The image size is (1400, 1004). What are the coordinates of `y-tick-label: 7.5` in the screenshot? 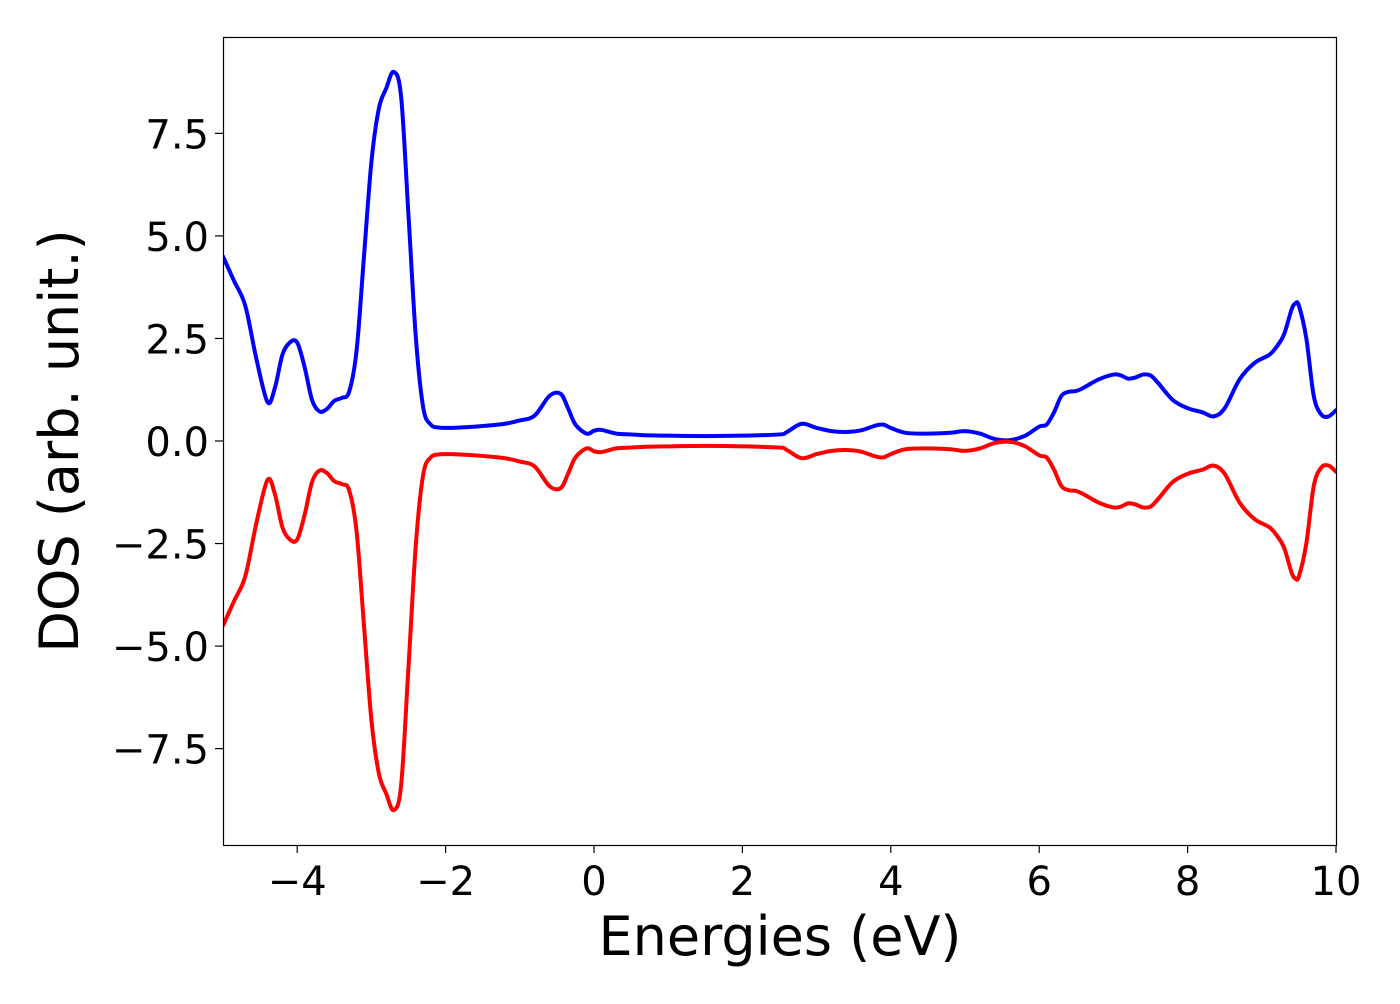 It's located at (177, 135).